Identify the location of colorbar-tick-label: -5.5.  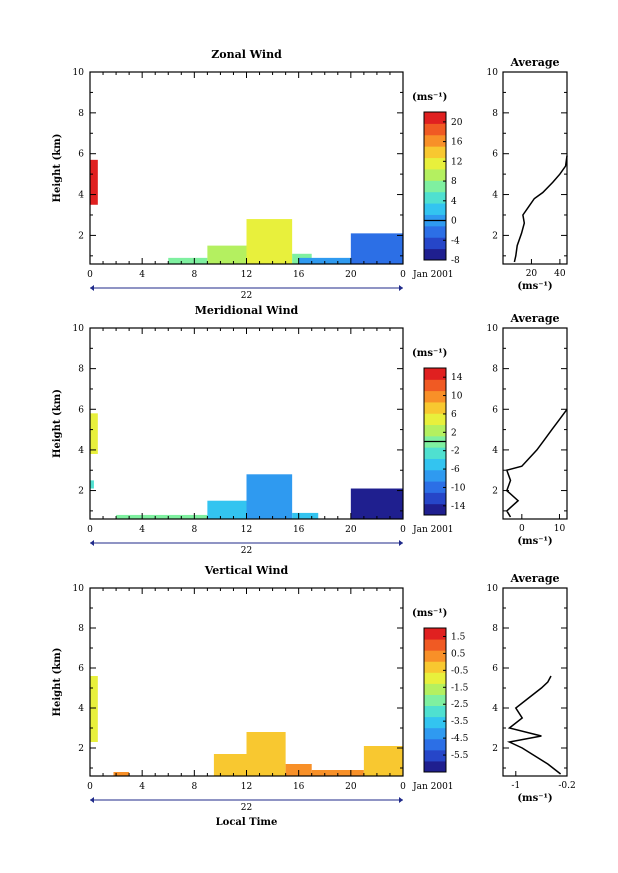
(460, 756).